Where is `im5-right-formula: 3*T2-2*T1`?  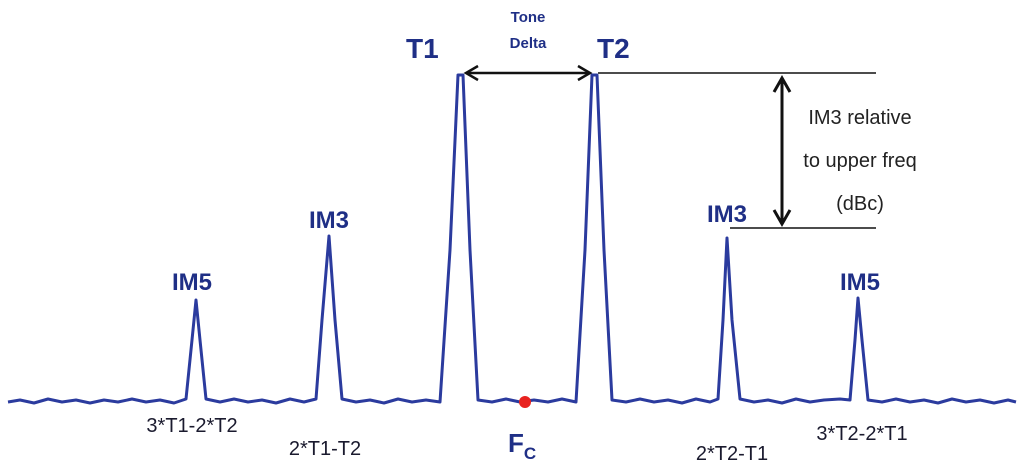 im5-right-formula: 3*T2-2*T1 is located at coordinates (861, 434).